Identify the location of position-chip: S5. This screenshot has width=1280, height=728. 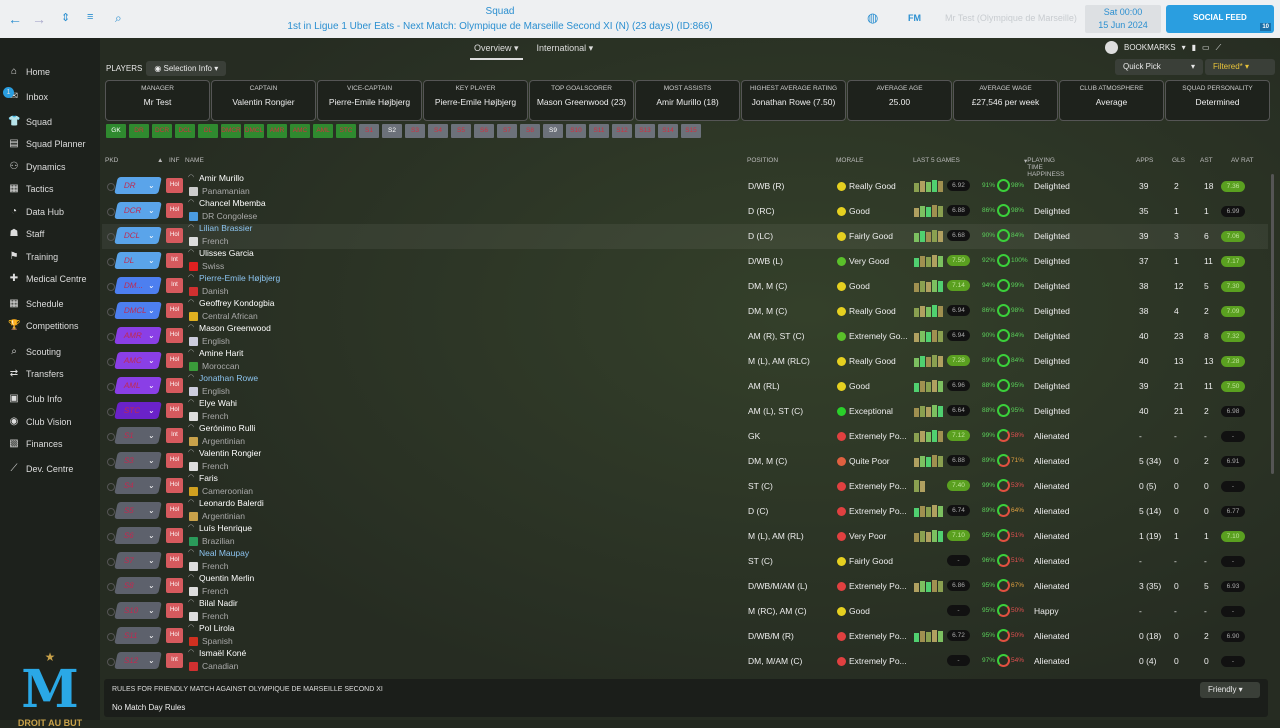
(461, 131).